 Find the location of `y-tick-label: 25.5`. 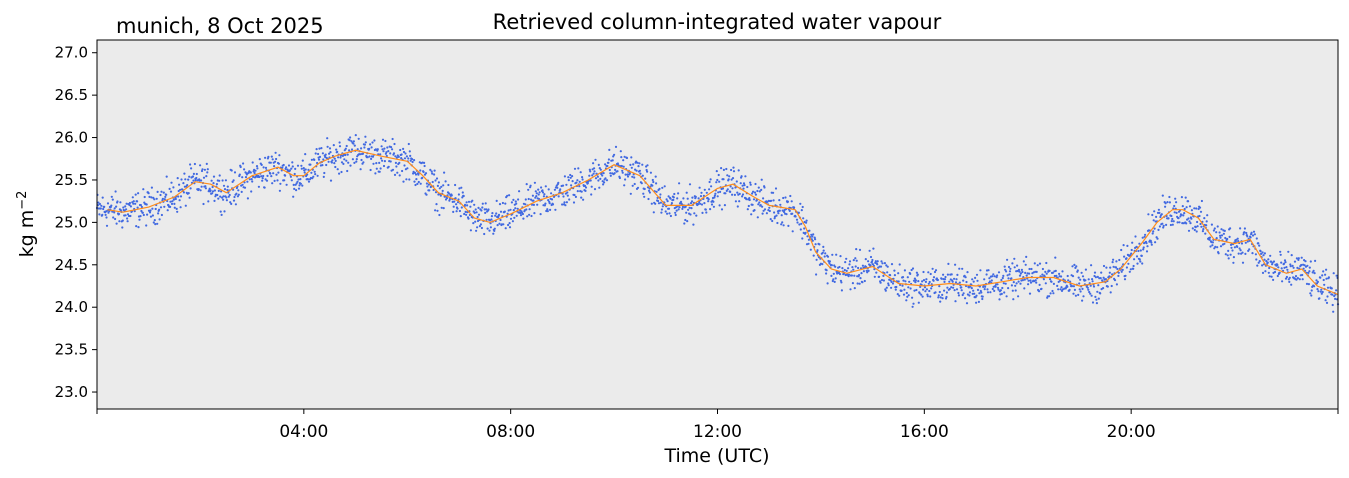

y-tick-label: 25.5 is located at coordinates (71, 180).